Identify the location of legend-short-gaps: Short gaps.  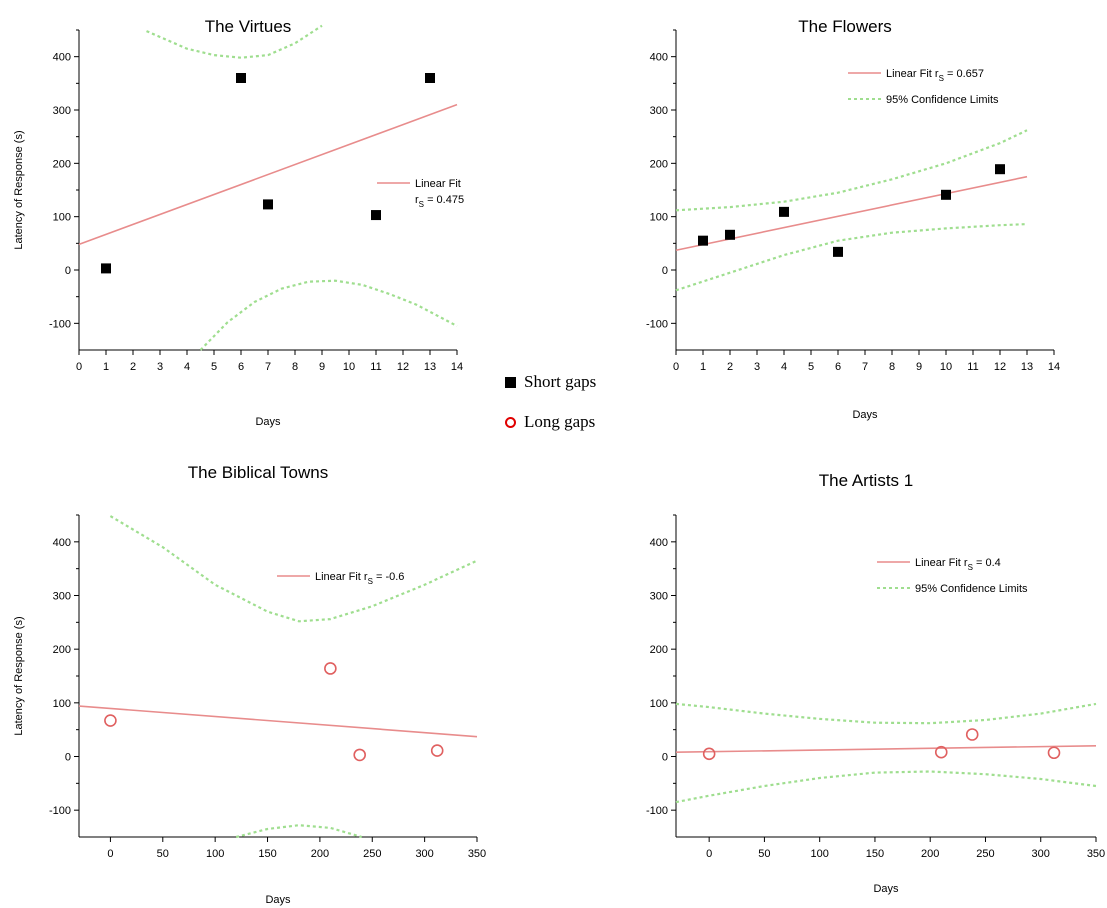
(550, 382).